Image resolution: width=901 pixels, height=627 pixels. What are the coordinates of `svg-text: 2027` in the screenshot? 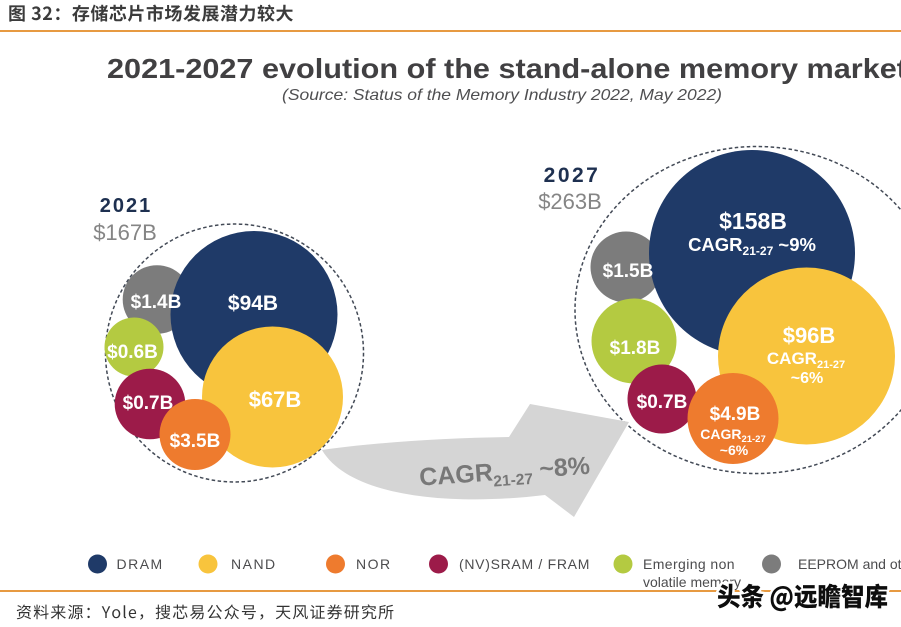 It's located at (572, 175).